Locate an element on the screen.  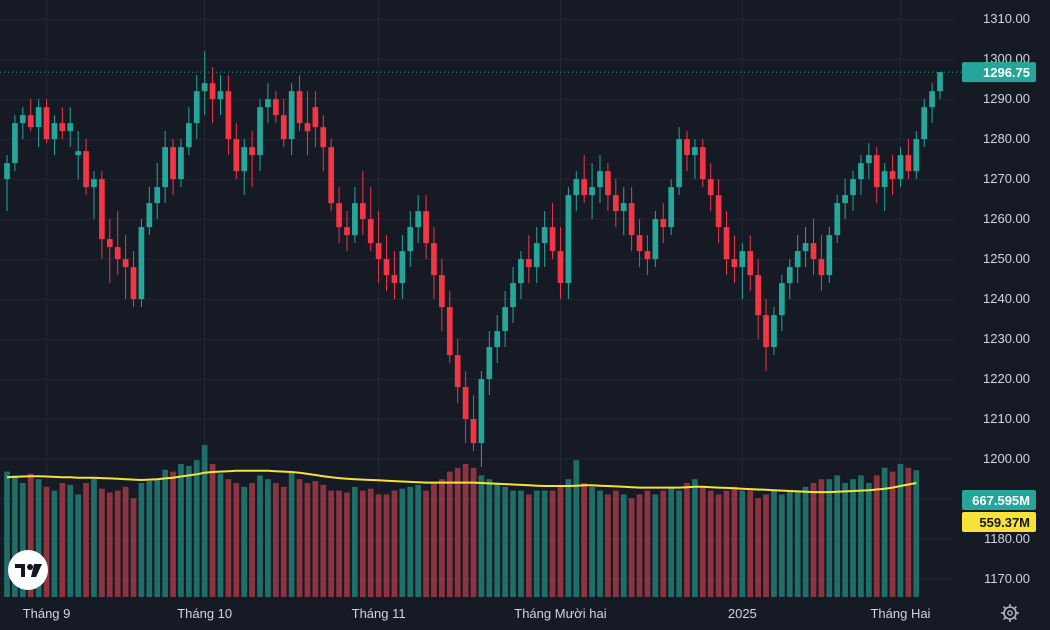
svg-text: 1296.75 is located at coordinates (1006, 72).